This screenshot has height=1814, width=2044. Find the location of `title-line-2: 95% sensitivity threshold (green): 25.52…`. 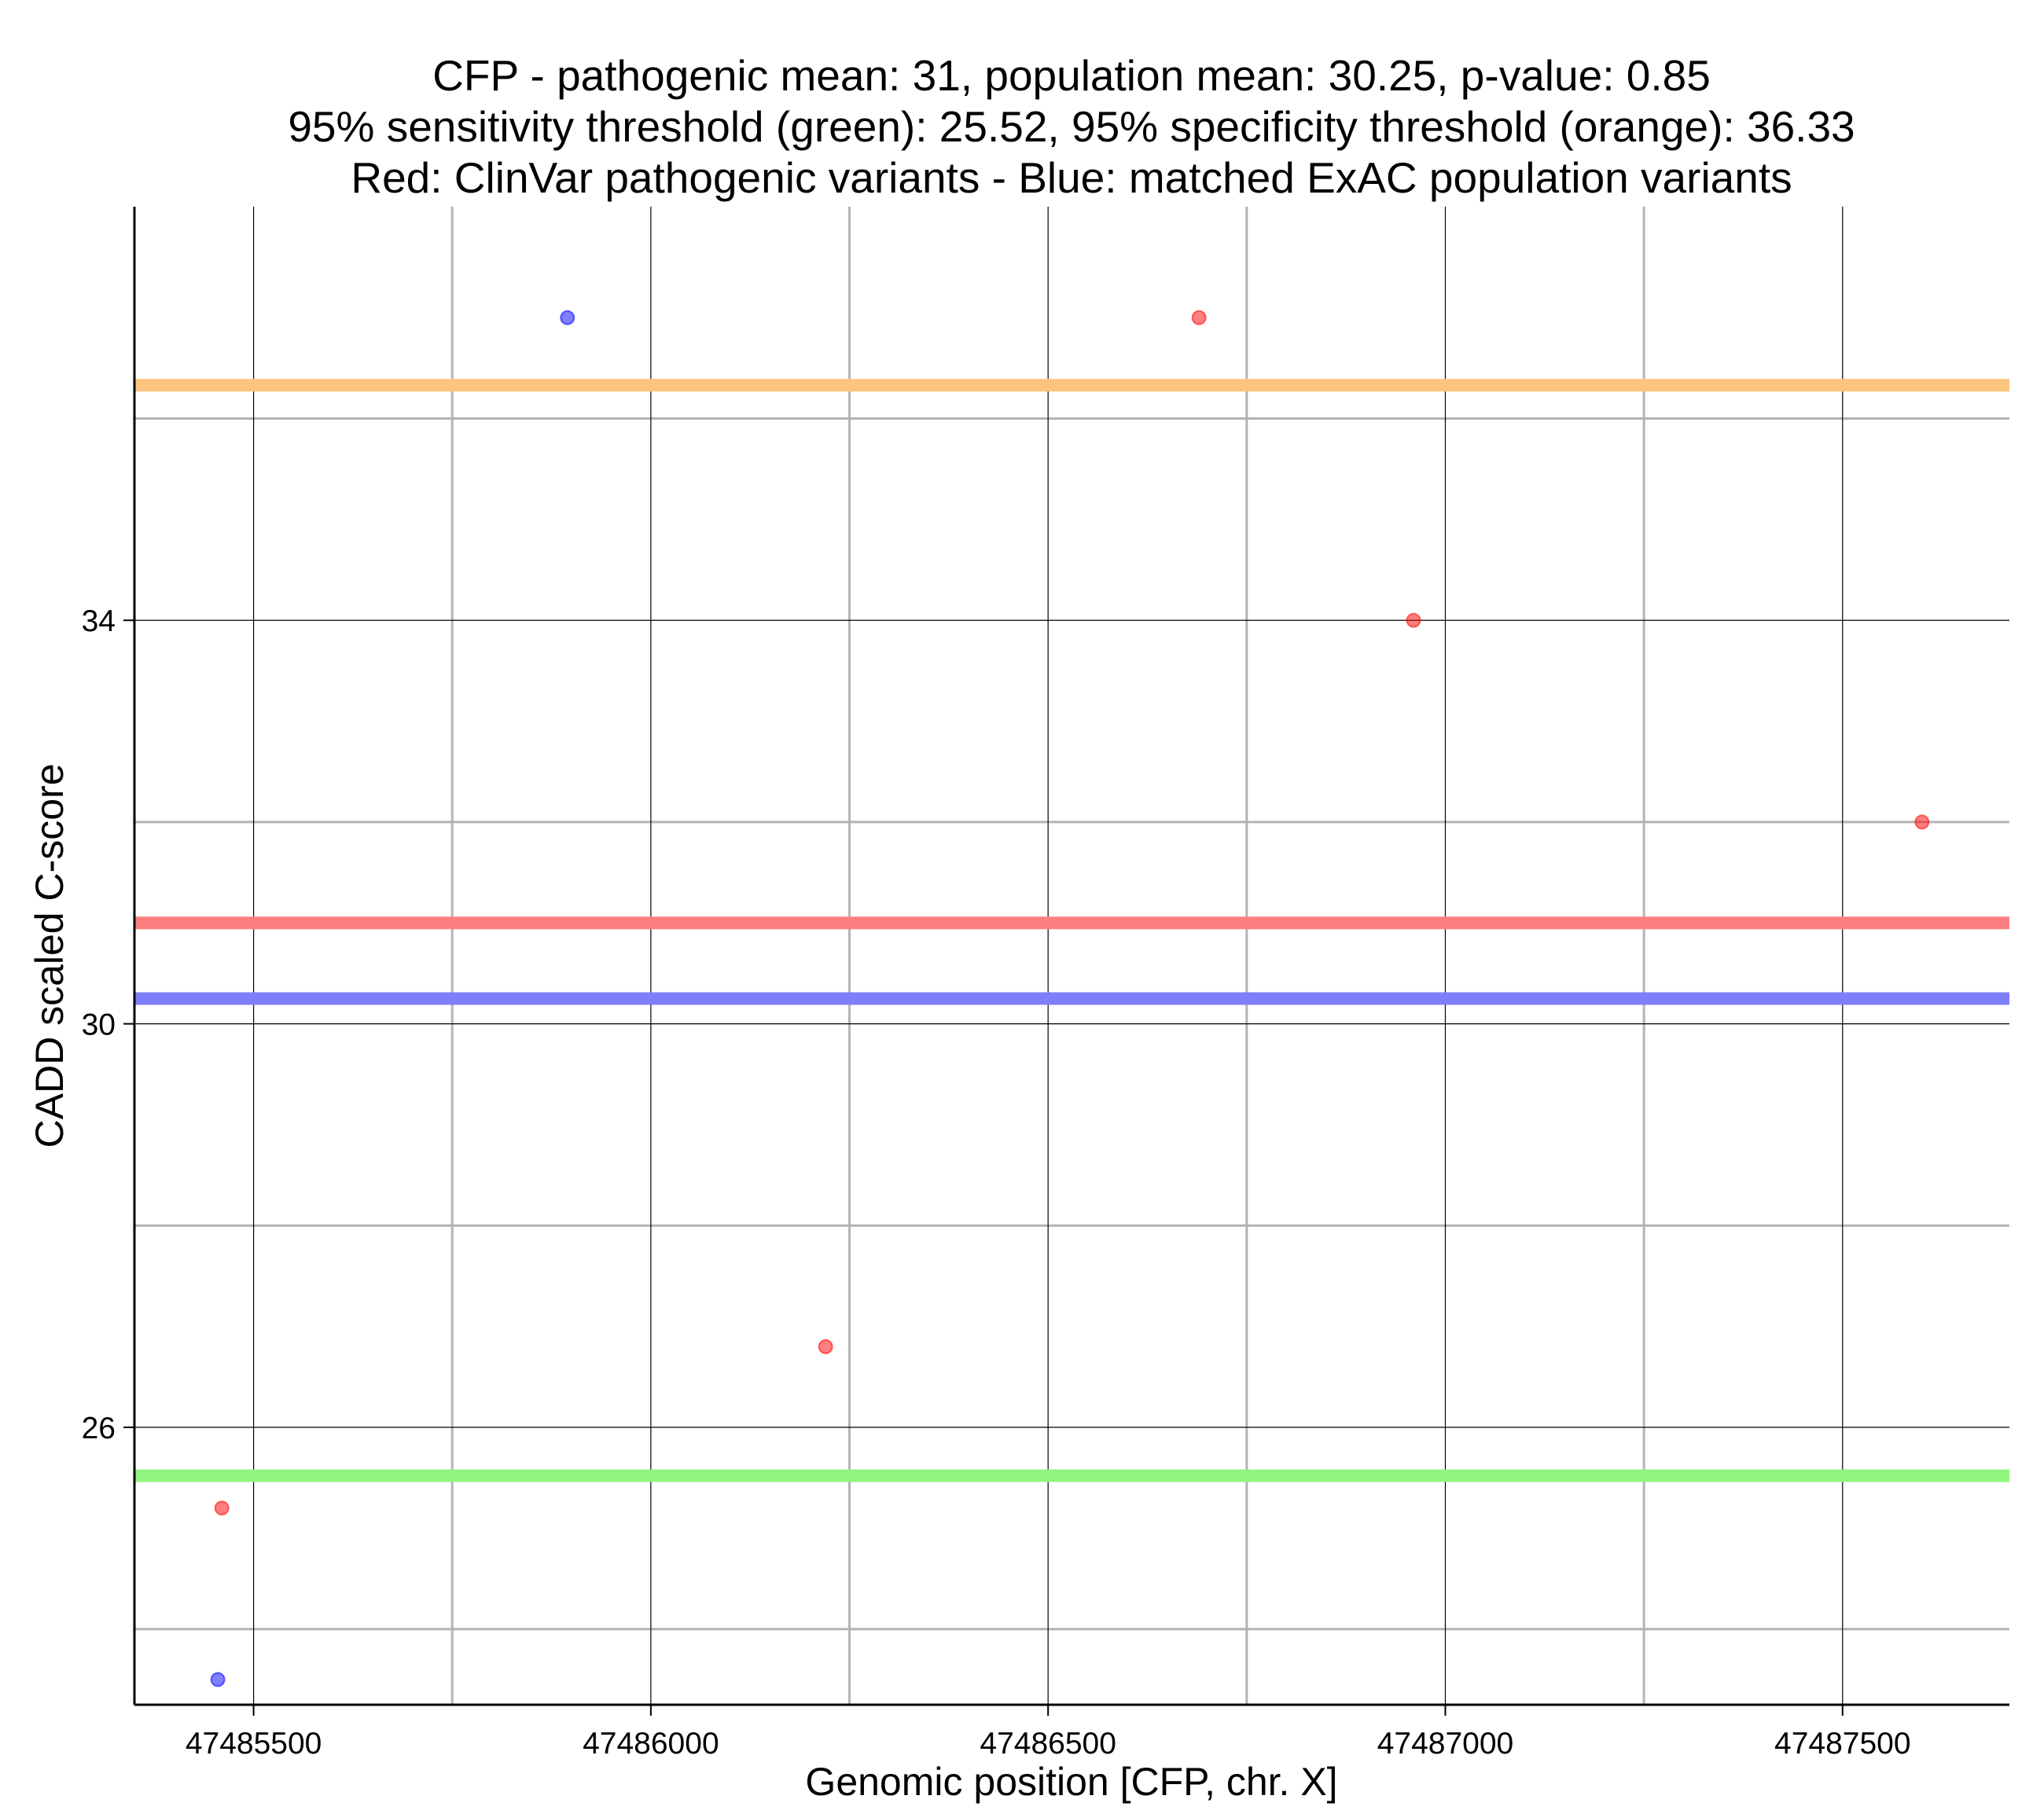

title-line-2: 95% sensitivity threshold (green): 25.52… is located at coordinates (1071, 126).